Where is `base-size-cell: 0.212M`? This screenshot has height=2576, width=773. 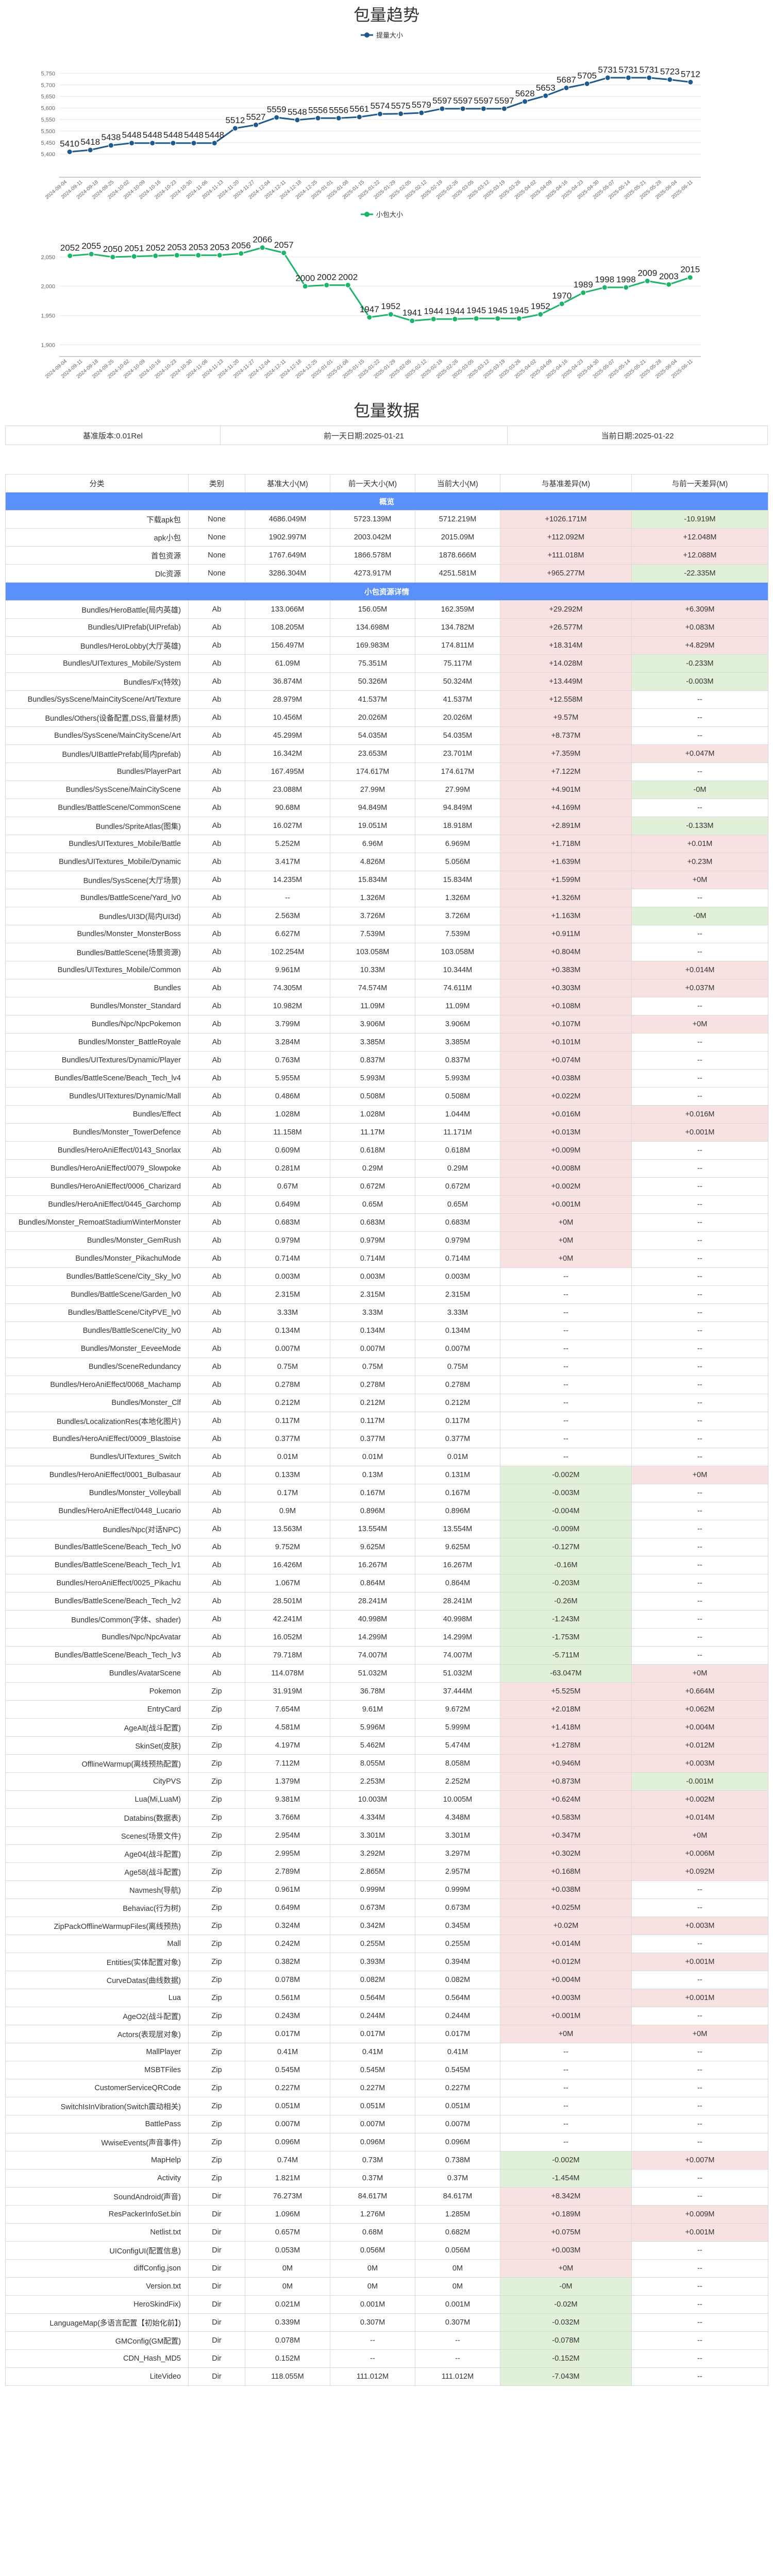 base-size-cell: 0.212M is located at coordinates (287, 1403).